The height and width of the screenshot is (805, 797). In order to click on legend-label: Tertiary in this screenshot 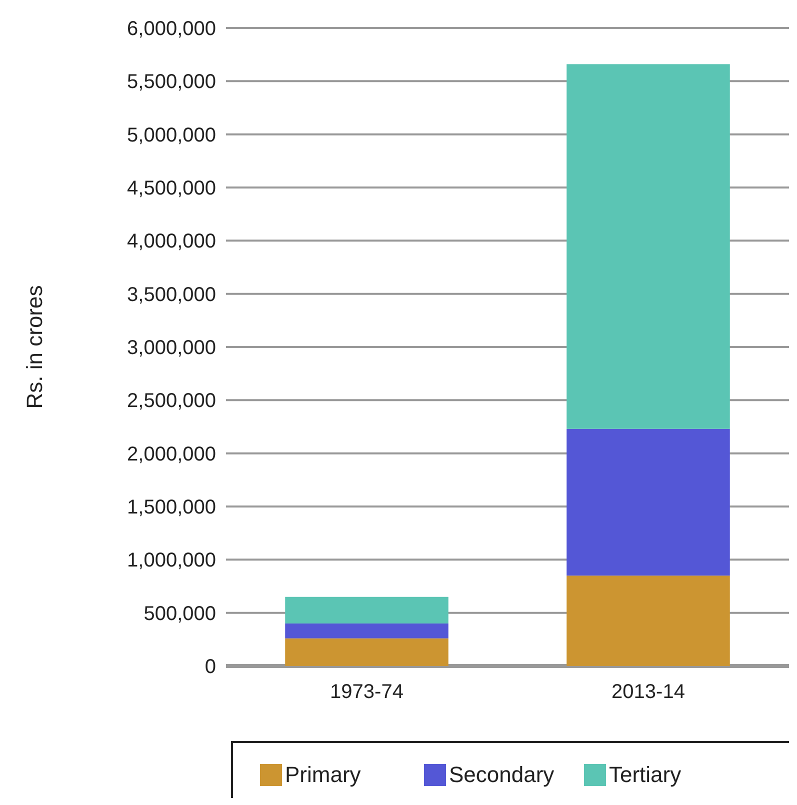, I will do `click(645, 774)`.